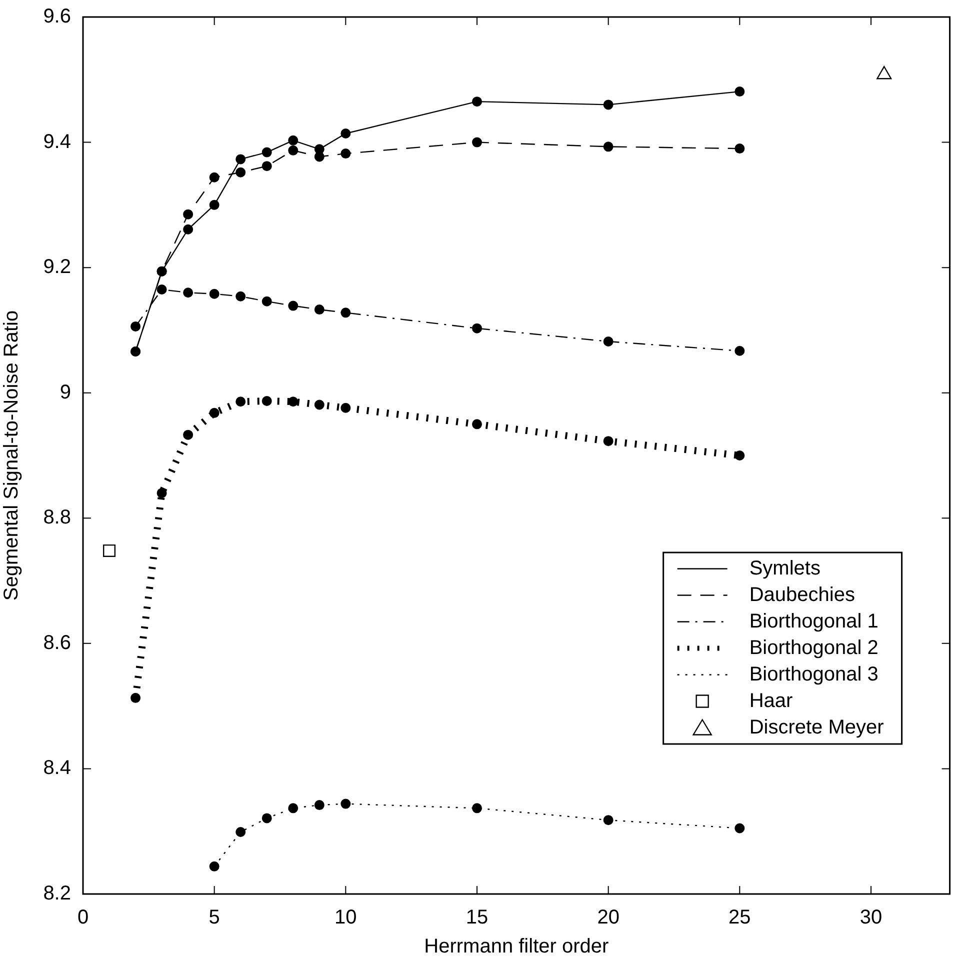 This screenshot has height=963, width=959. Describe the element at coordinates (608, 917) in the screenshot. I see `x-tick-label: 20` at that location.